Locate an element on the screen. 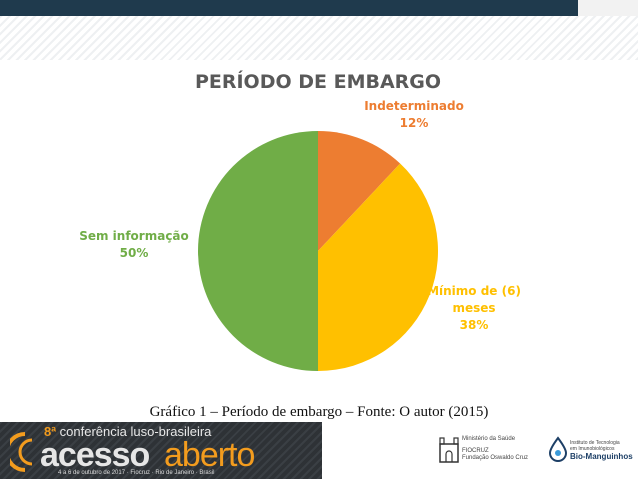 This screenshot has height=479, width=638. pie-slice-label-1: Mínimo de (6) meses 38% is located at coordinates (474, 308).